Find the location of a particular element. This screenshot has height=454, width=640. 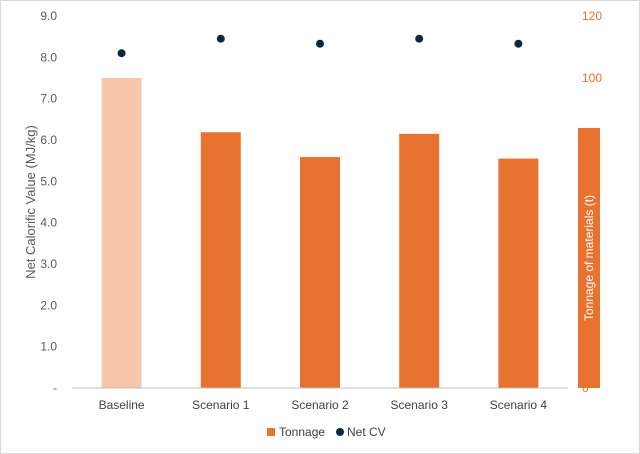

y-tick-label: 3.0 is located at coordinates (48, 264).